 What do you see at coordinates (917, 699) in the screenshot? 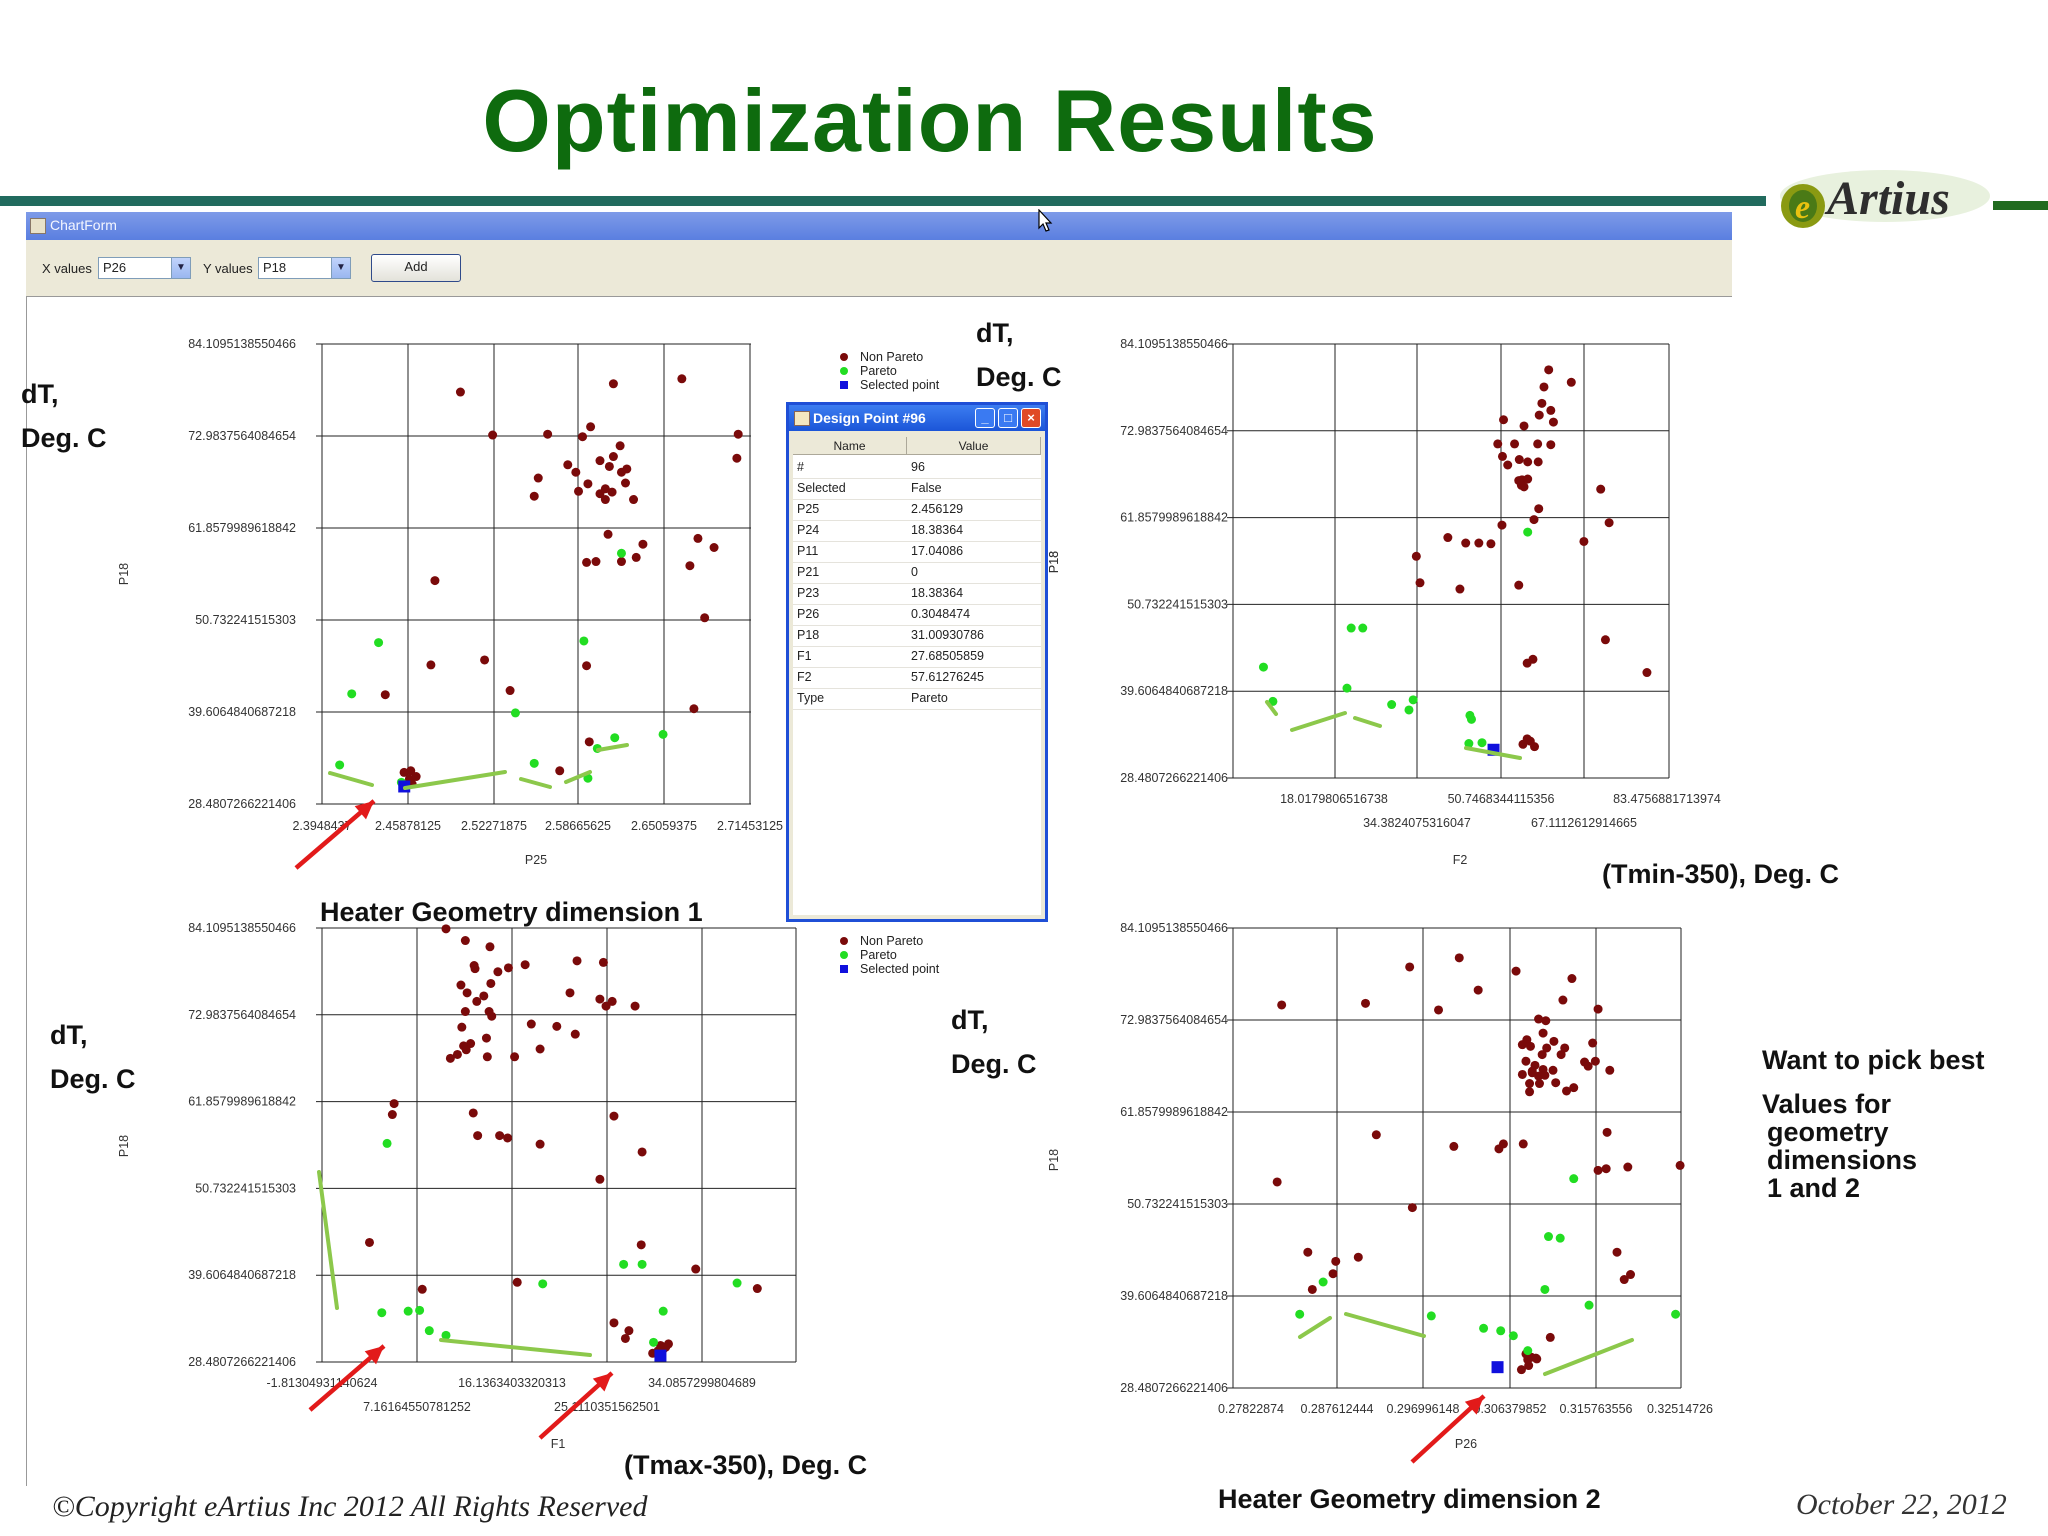
I see `design-point-row: Type Pareto` at bounding box center [917, 699].